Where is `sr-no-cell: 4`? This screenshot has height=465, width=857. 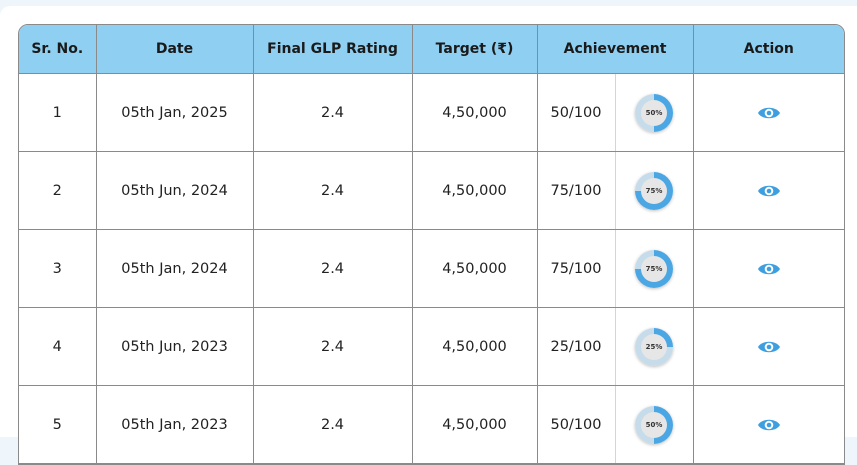
sr-no-cell: 4 is located at coordinates (58, 346).